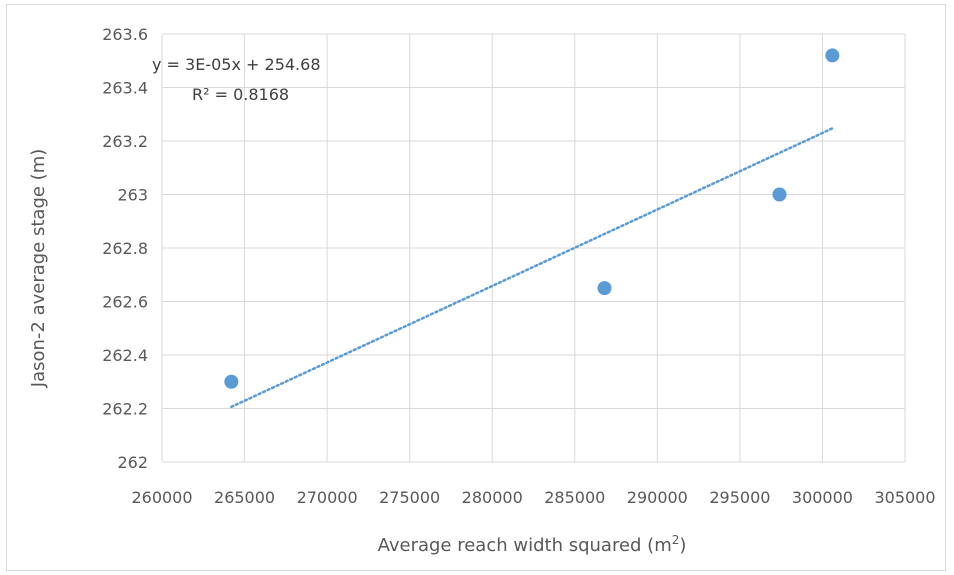  I want to click on y-tick-label: 263.6, so click(125, 34).